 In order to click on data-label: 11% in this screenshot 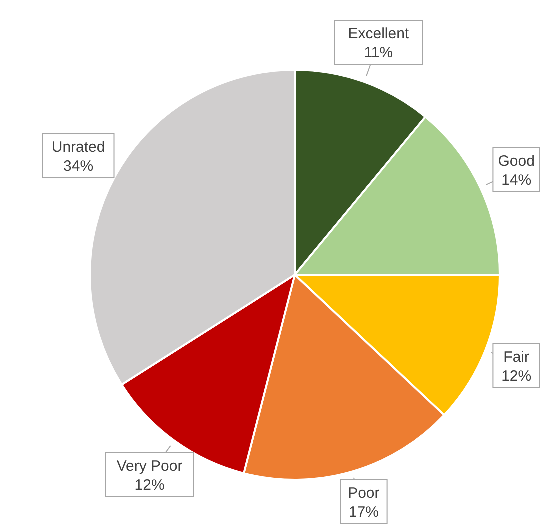, I will do `click(379, 53)`.